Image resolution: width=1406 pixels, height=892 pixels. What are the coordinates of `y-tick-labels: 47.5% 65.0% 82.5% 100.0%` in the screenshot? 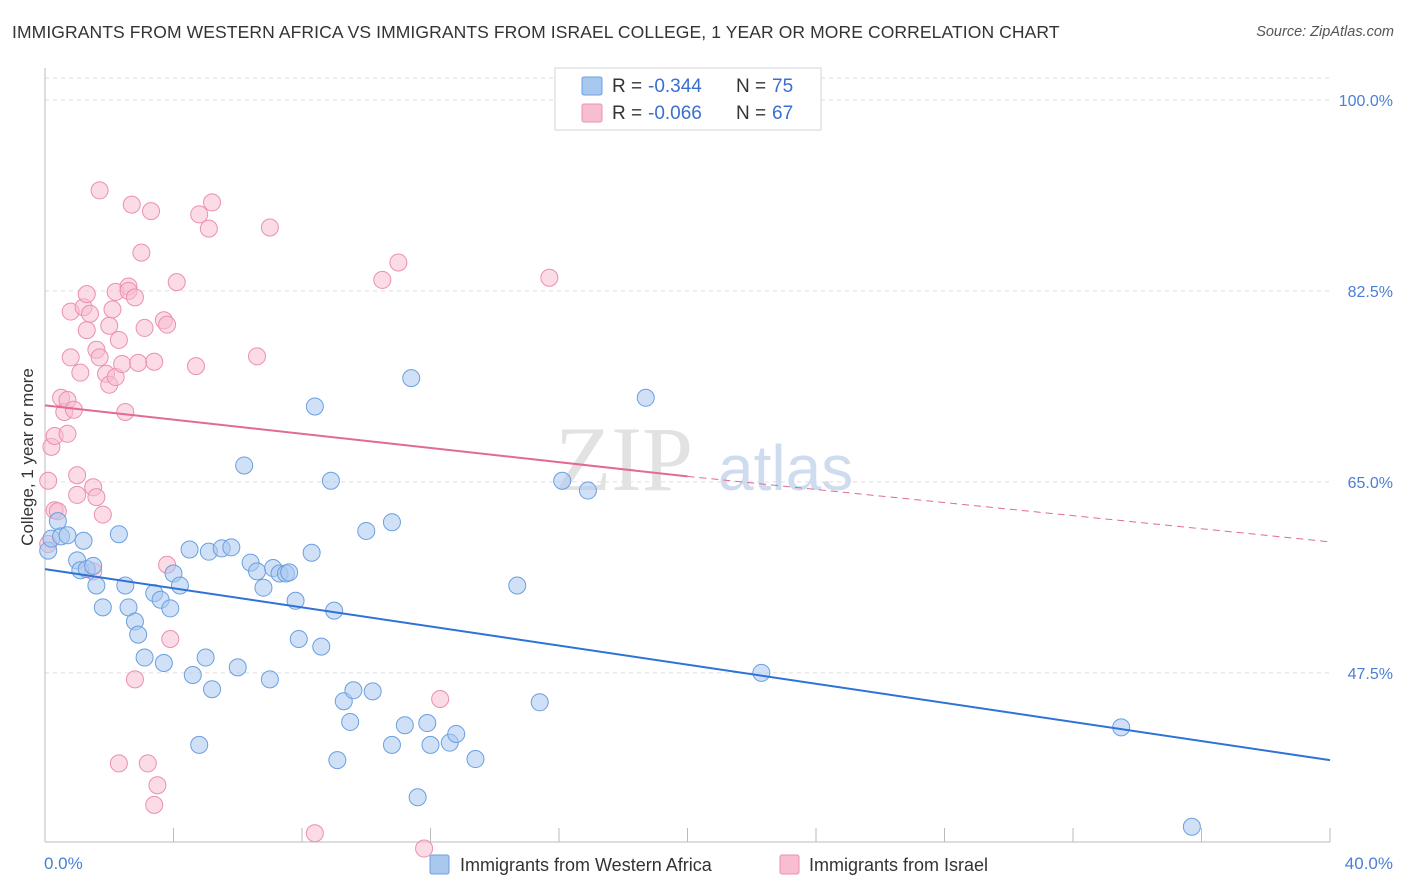 It's located at (1366, 388).